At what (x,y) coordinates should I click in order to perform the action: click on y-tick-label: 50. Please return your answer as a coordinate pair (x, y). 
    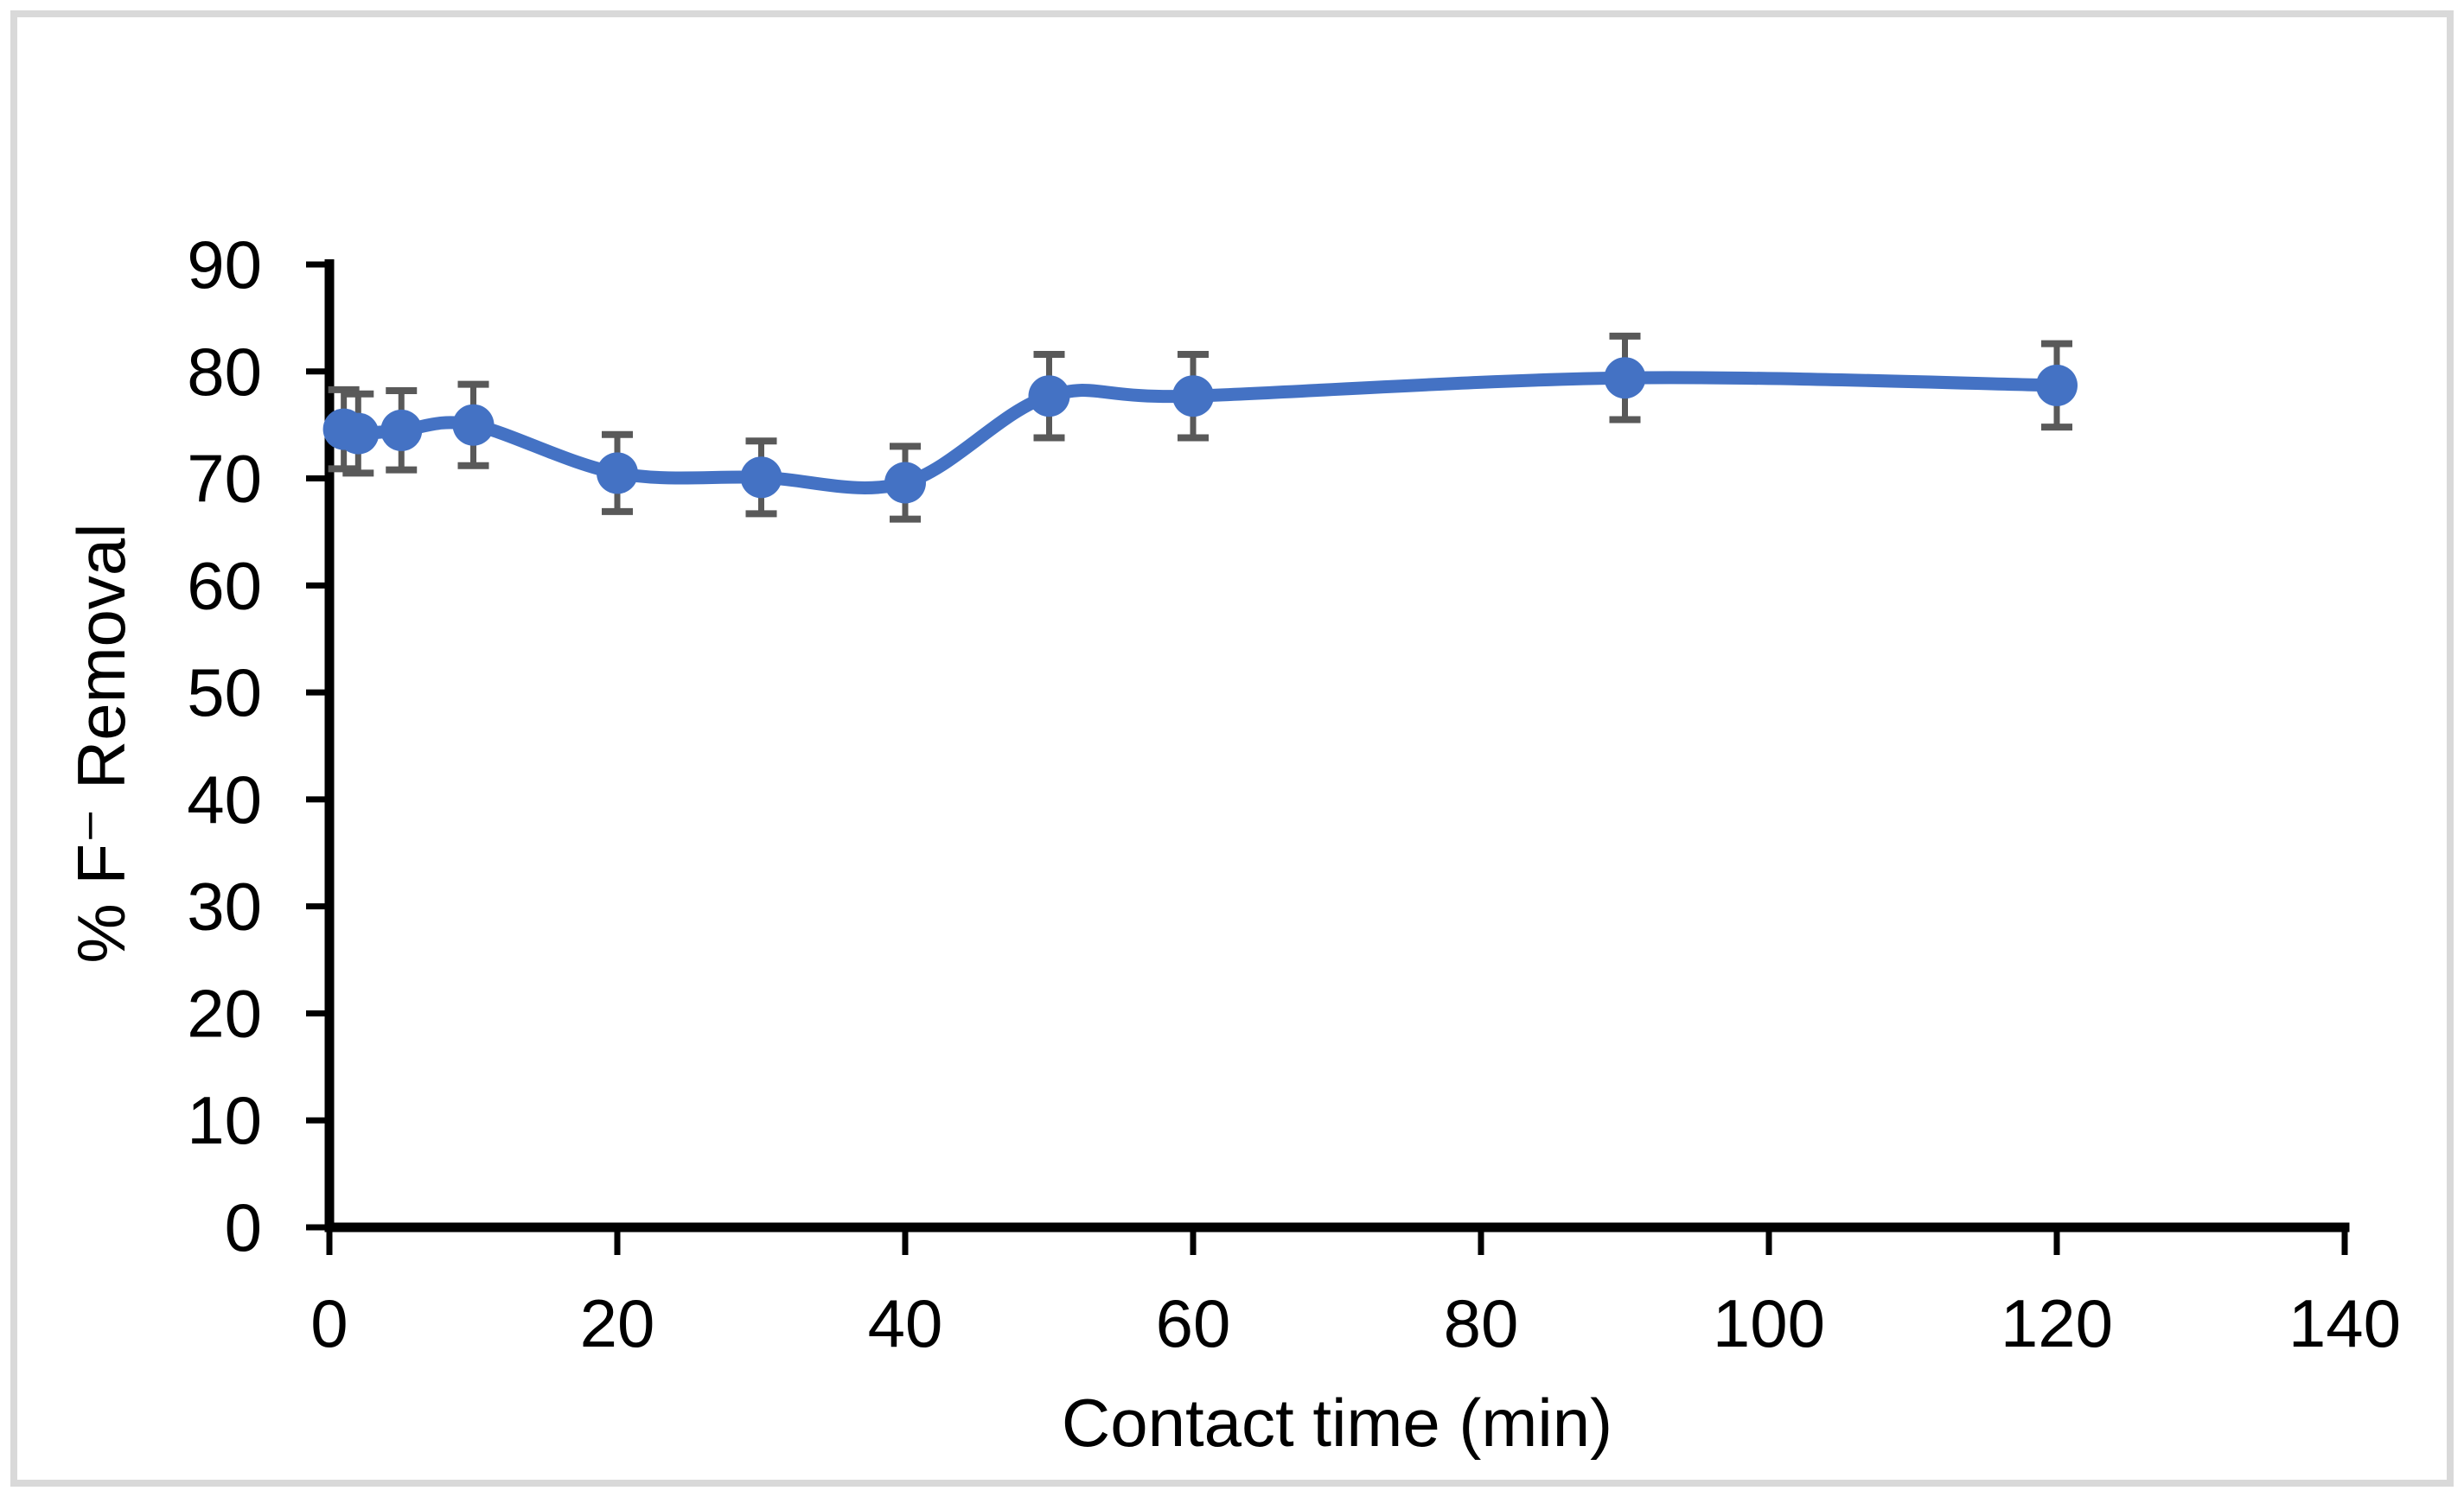
    Looking at the image, I should click on (225, 692).